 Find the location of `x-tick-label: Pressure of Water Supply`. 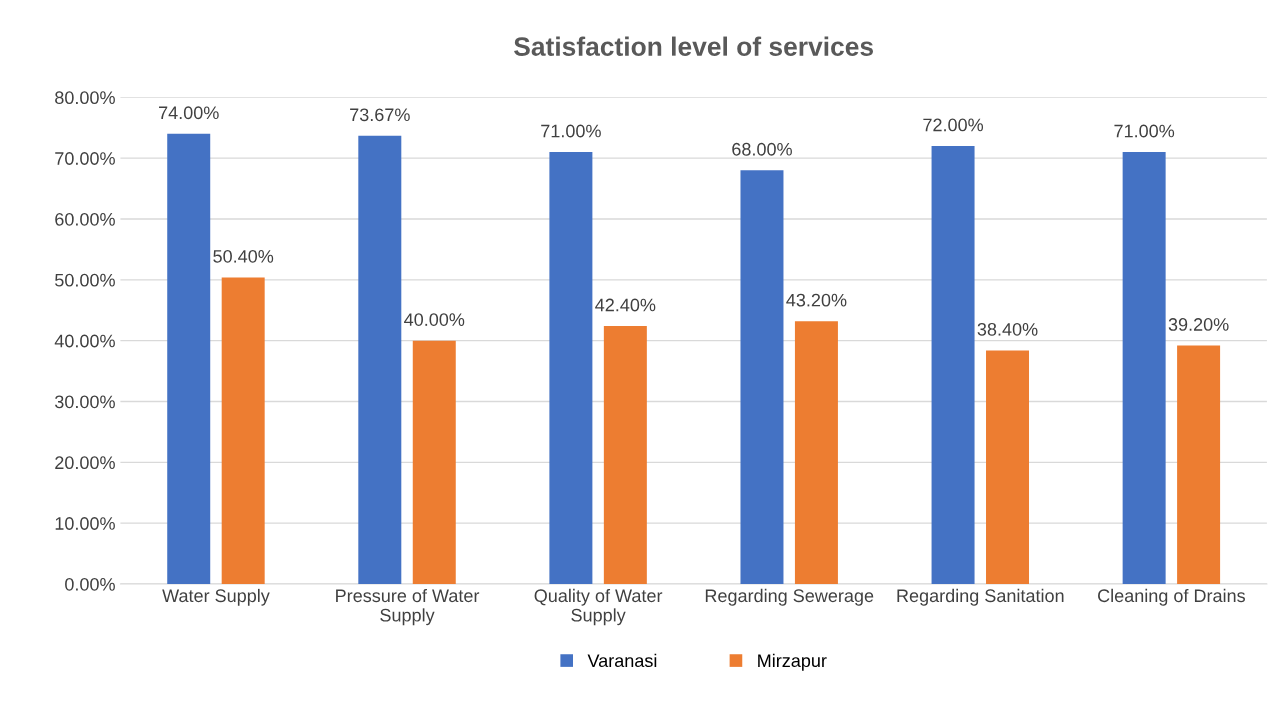

x-tick-label: Pressure of Water Supply is located at coordinates (408, 607).